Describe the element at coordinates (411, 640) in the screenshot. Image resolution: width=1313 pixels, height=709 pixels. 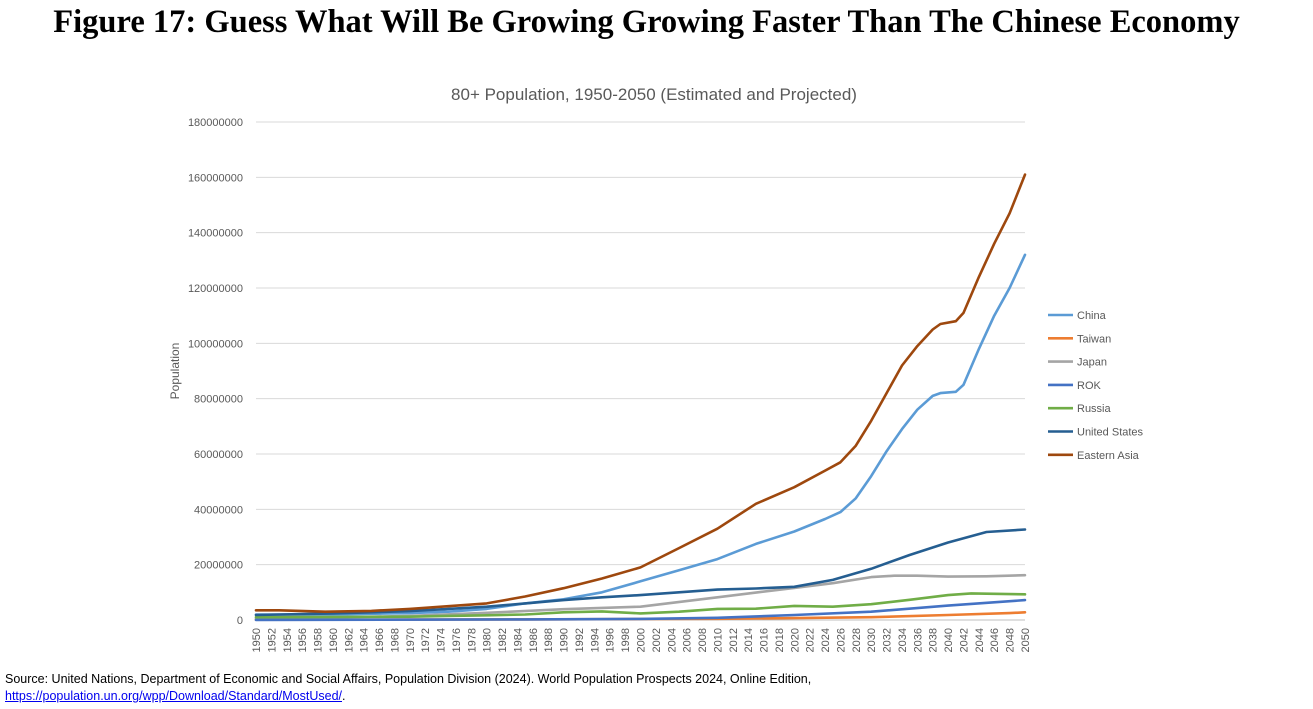
I see `x-tick-label: 1970` at that location.